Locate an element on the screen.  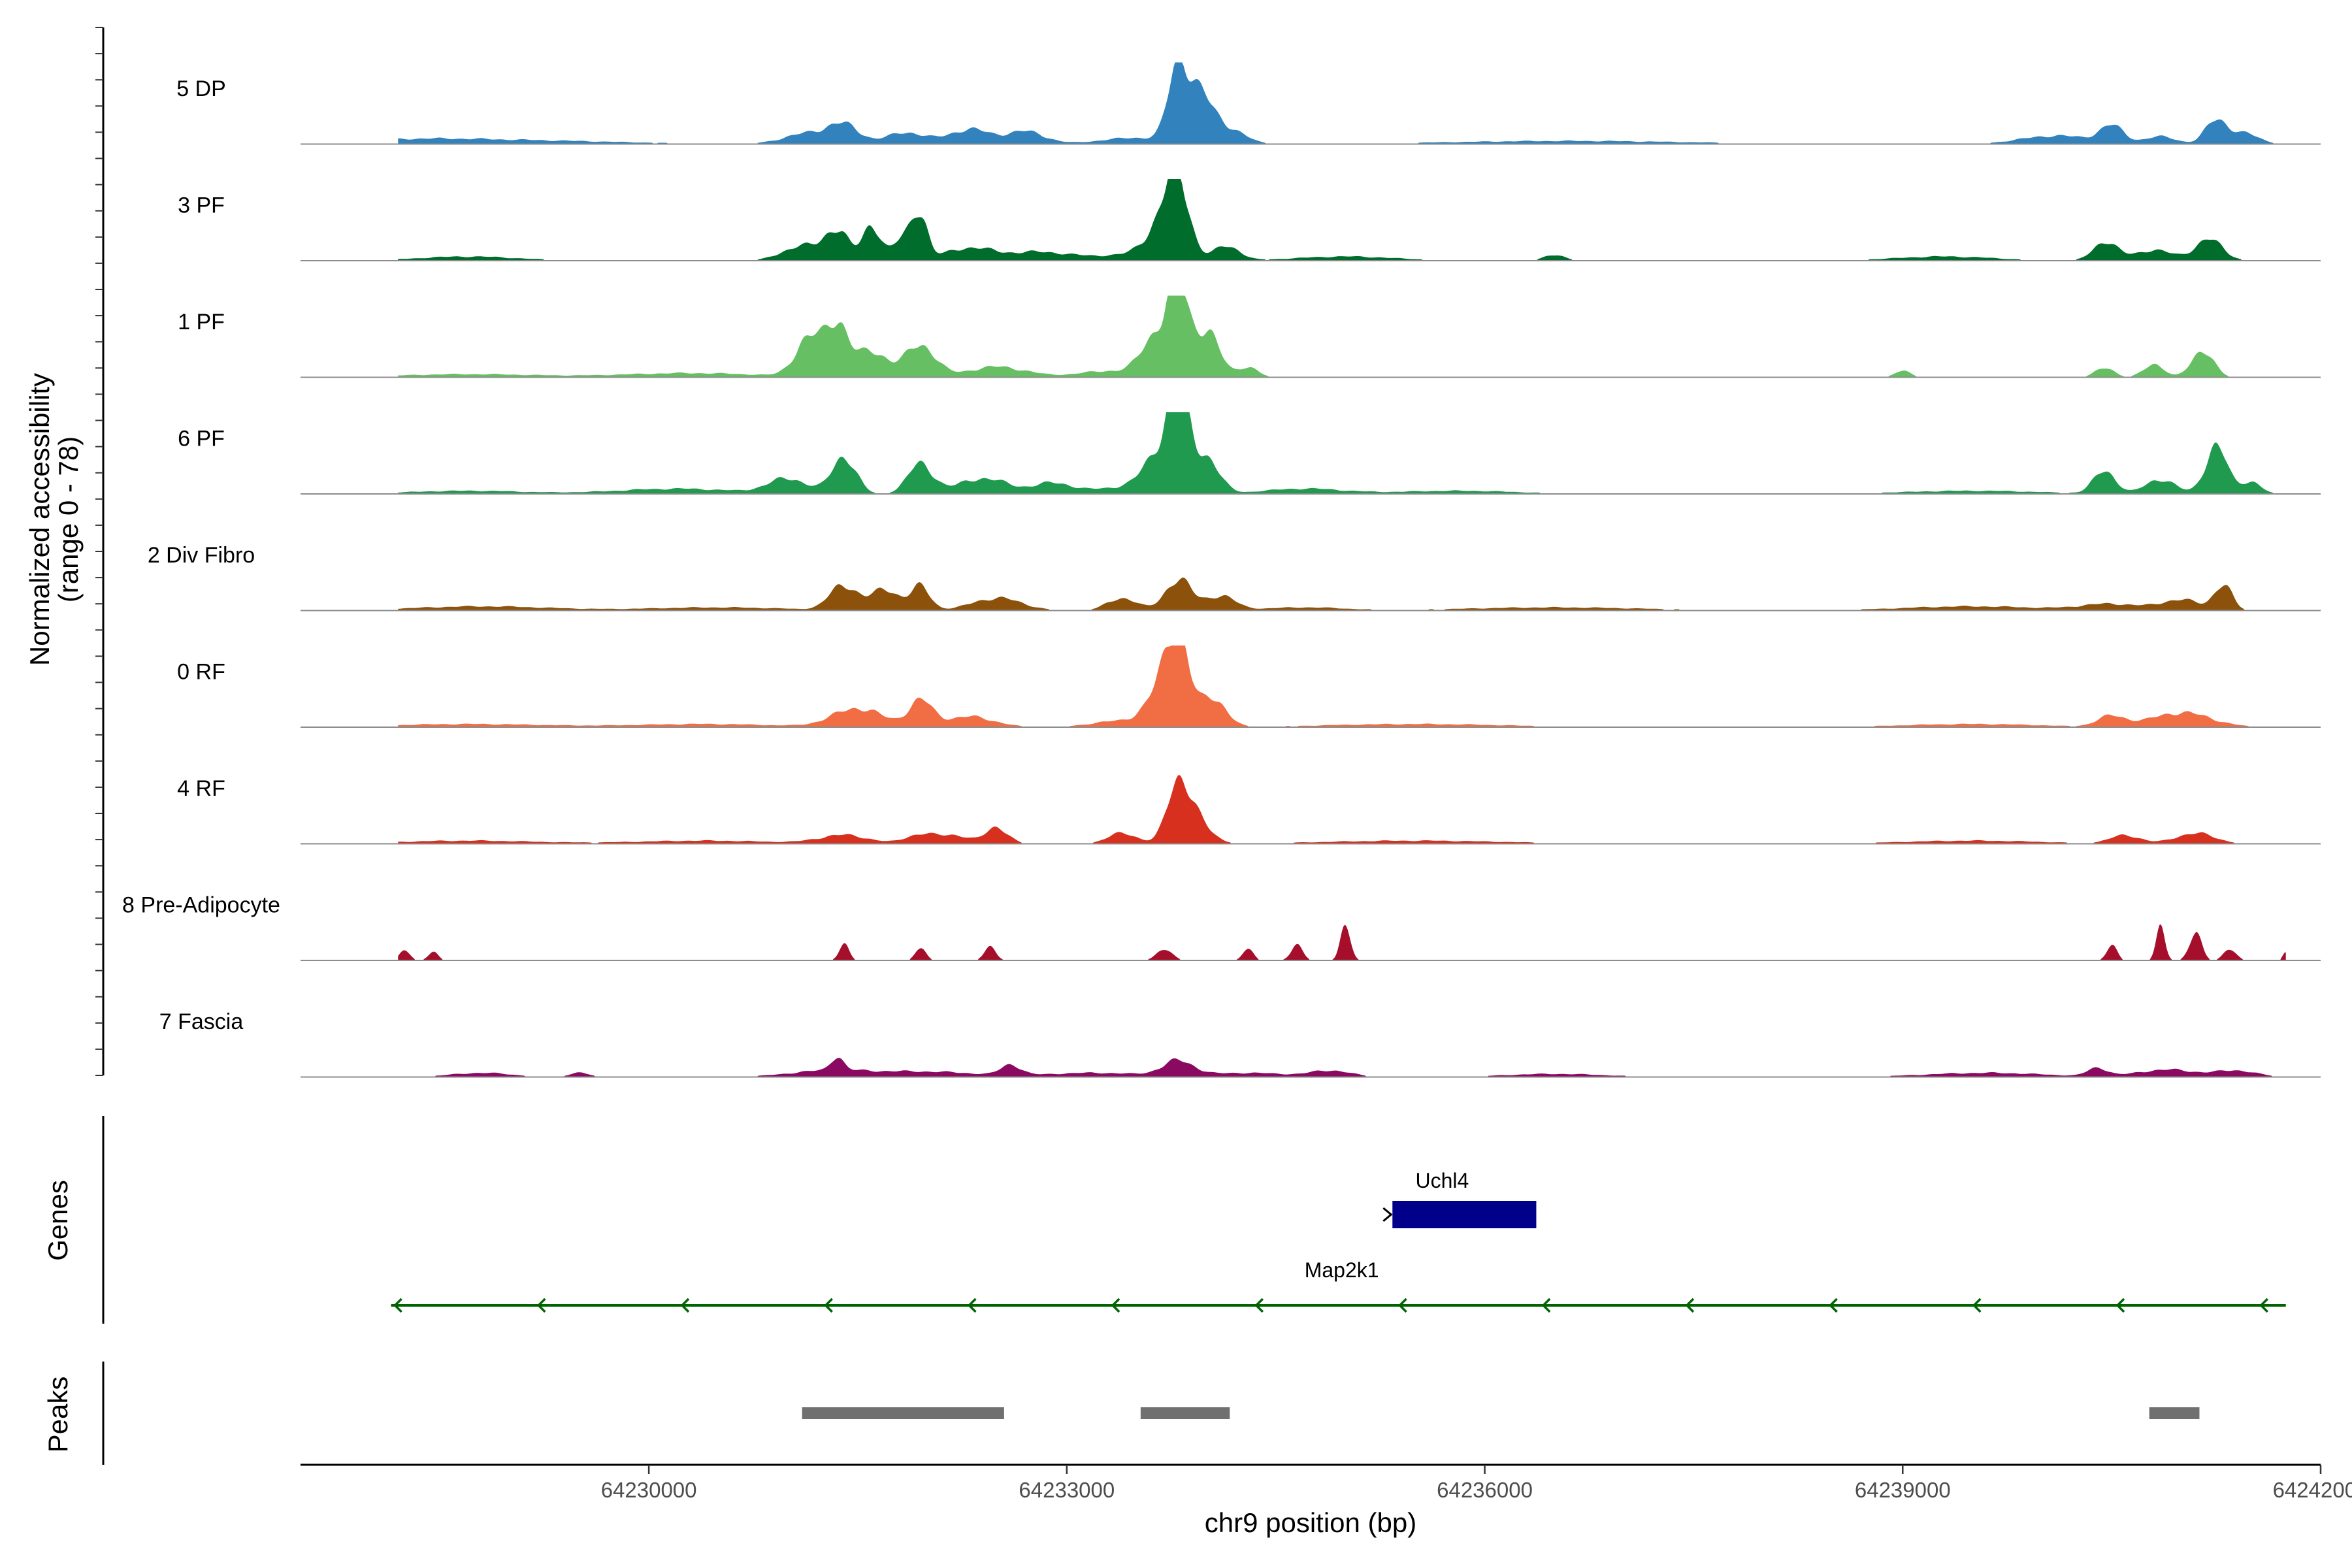
track-3-pf: 3 PF is located at coordinates (1249, 220).